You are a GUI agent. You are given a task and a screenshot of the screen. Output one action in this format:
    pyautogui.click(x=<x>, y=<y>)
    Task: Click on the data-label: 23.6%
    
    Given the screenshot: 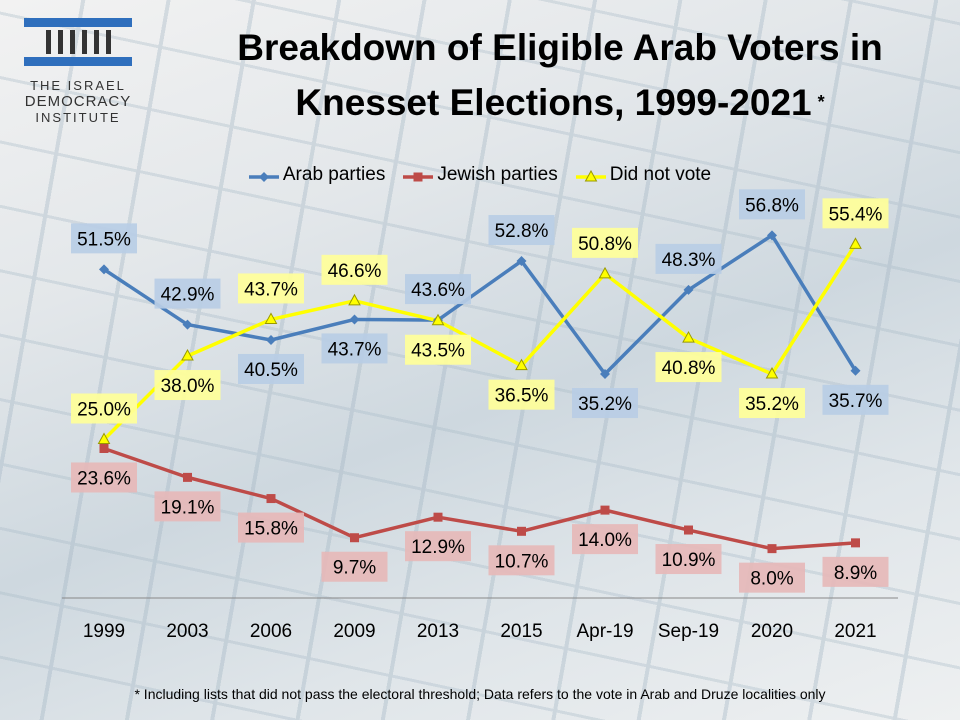 What is the action you would take?
    pyautogui.click(x=104, y=478)
    